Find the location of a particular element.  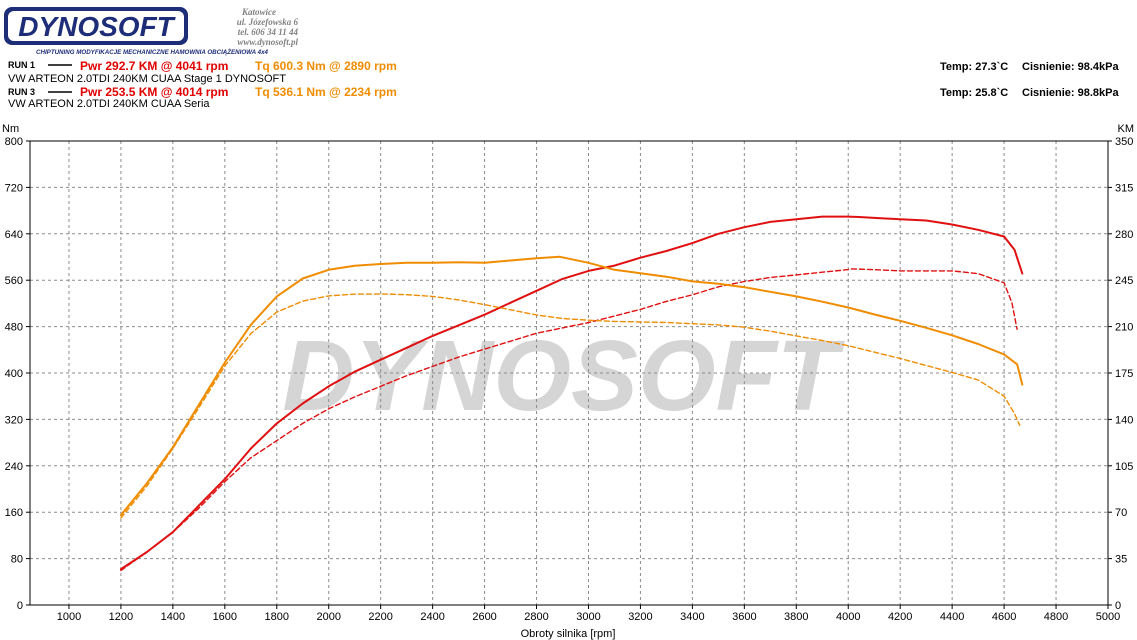

y-right-tick-label: 280 is located at coordinates (1124, 235).